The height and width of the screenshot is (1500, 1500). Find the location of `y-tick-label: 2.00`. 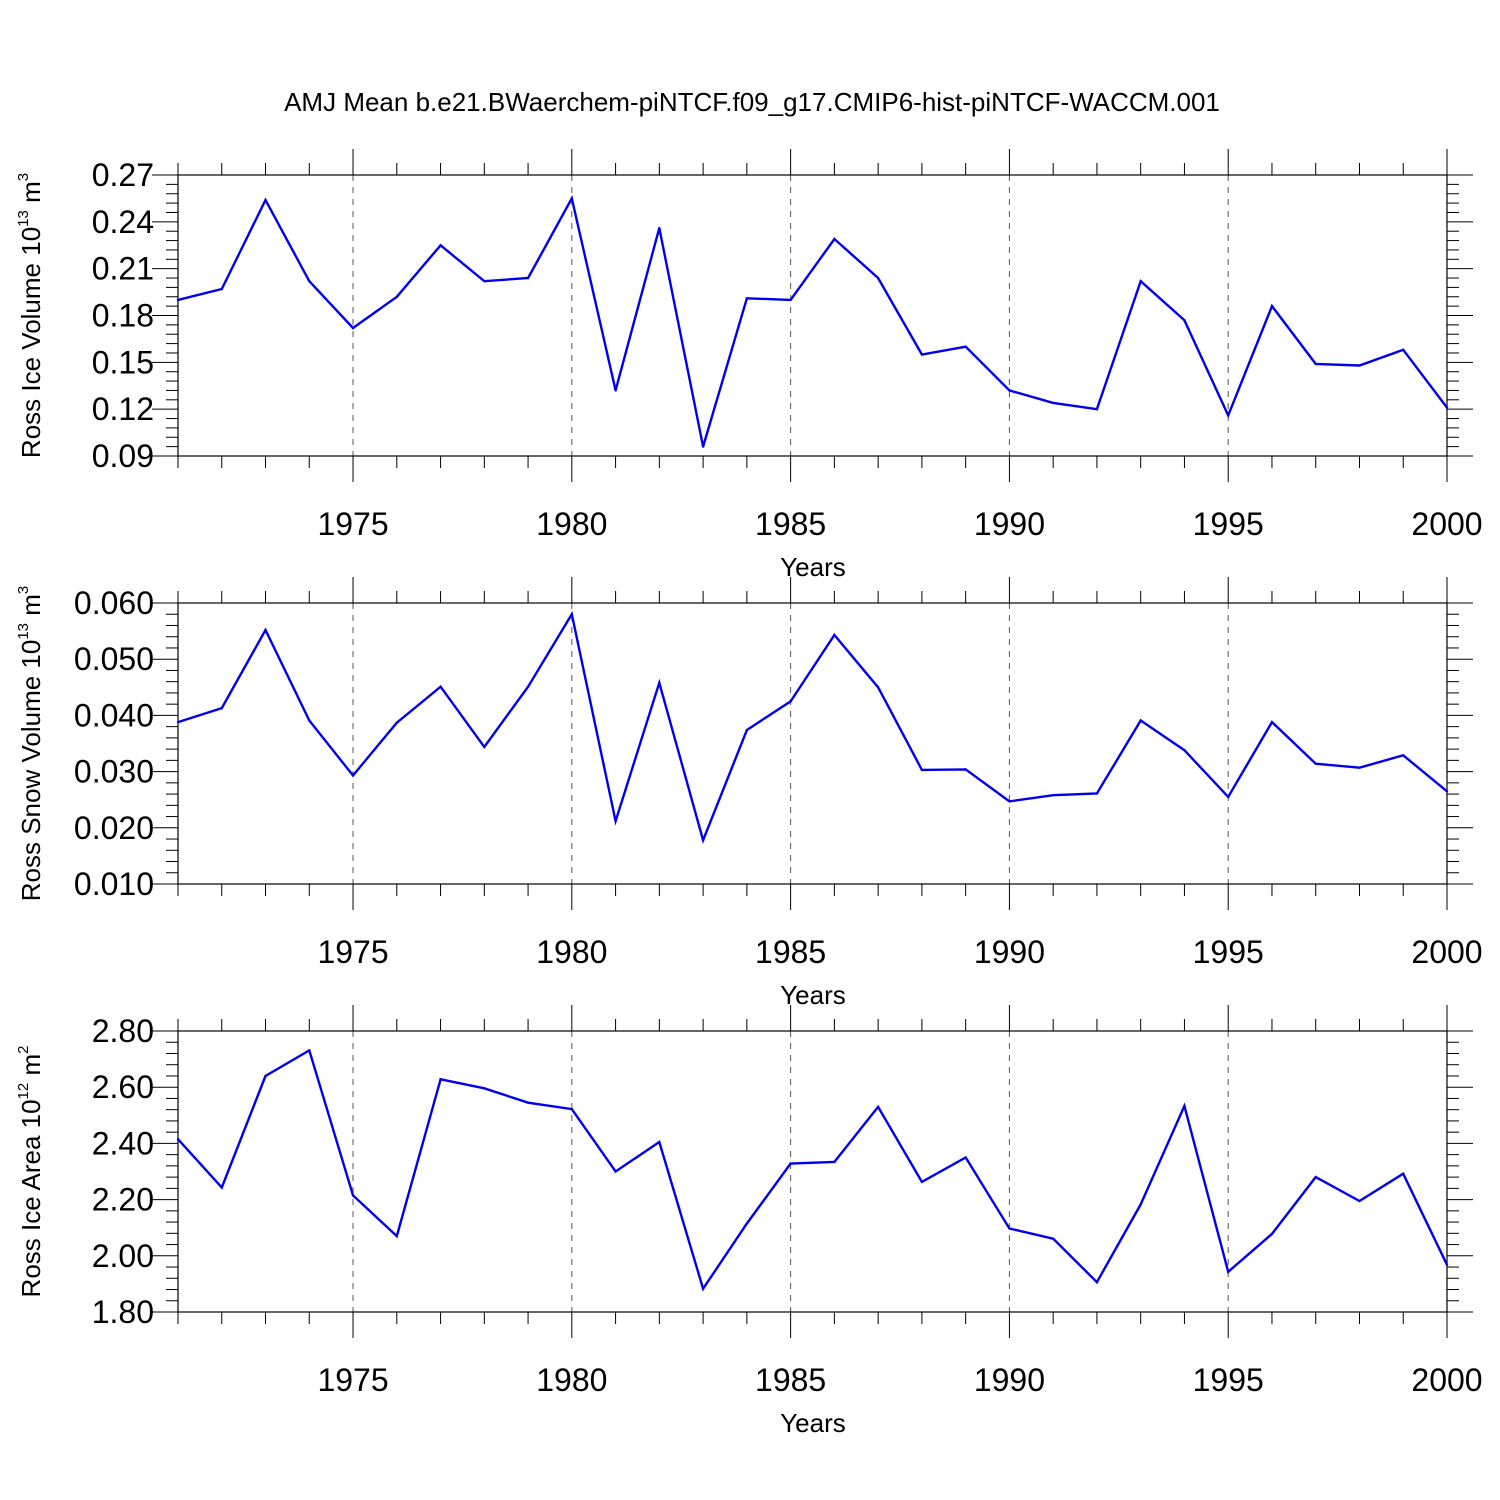

y-tick-label: 2.00 is located at coordinates (123, 1256).